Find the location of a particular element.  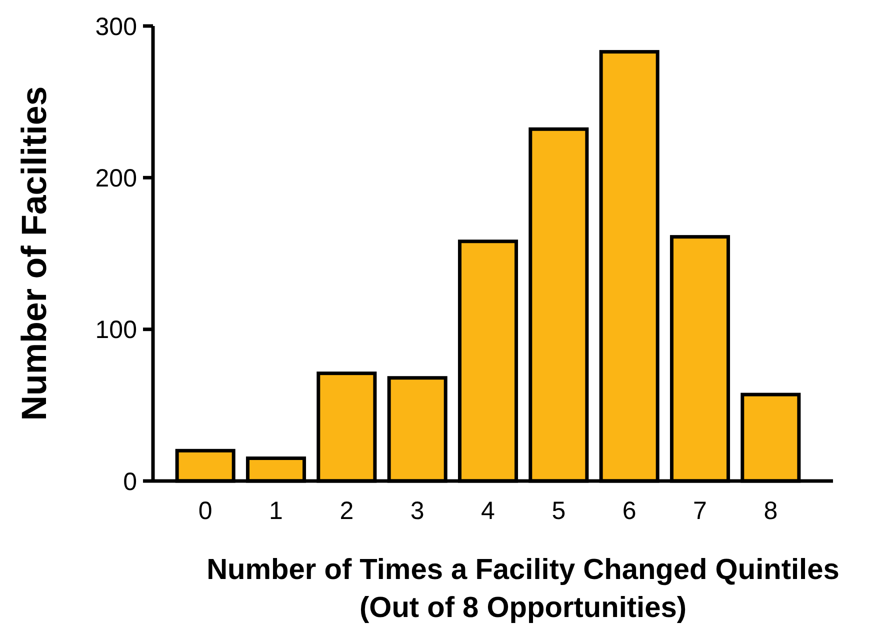

x-tick-label: 0 is located at coordinates (205, 511).